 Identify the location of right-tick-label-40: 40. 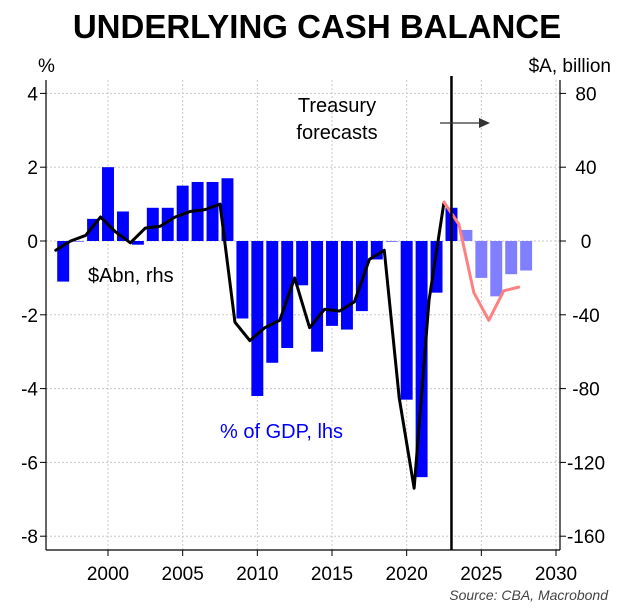
(585, 168).